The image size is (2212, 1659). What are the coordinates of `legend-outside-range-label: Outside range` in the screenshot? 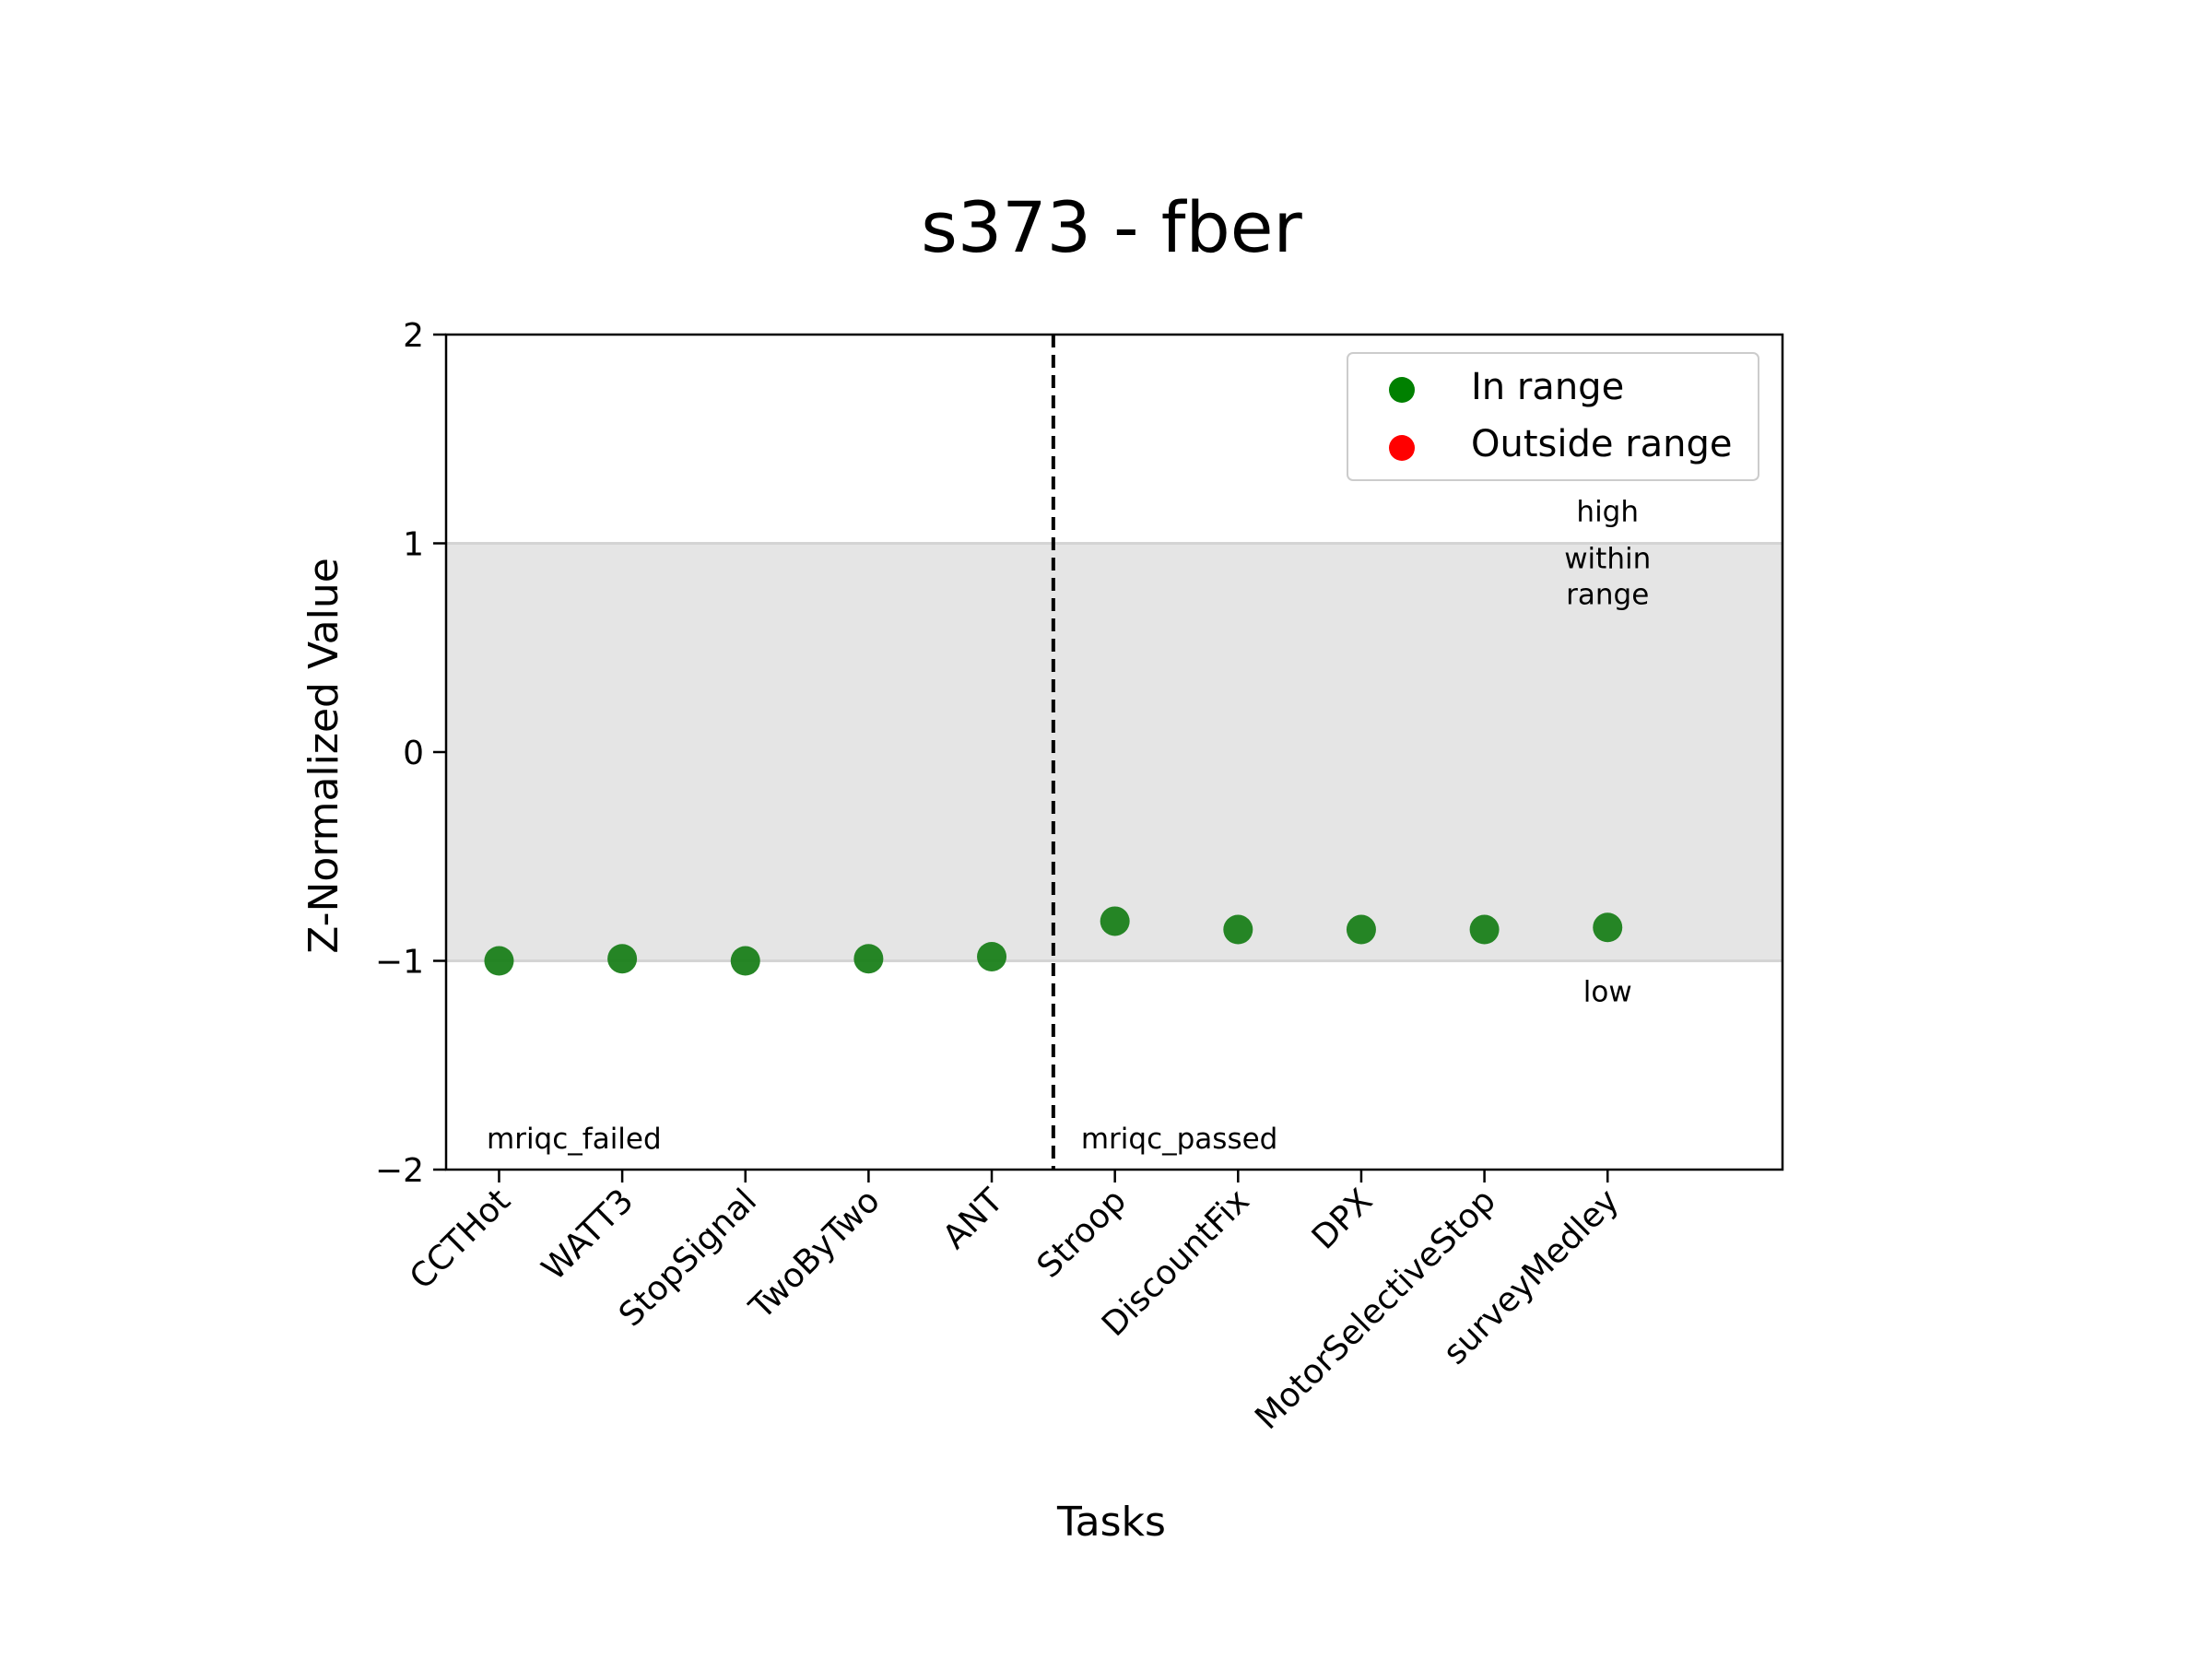 It's located at (1602, 444).